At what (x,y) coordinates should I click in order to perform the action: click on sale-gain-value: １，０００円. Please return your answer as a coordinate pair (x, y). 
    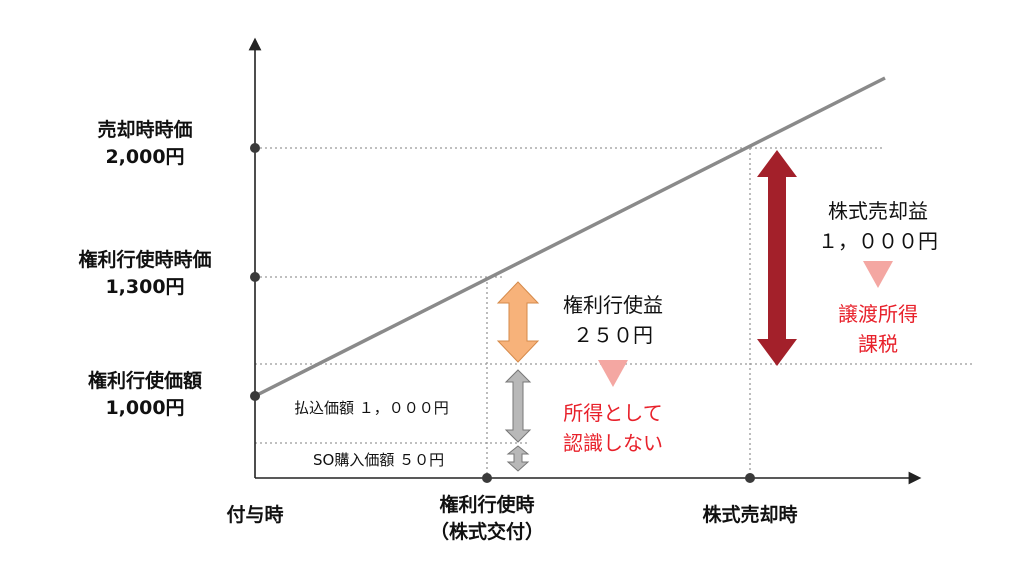
    Looking at the image, I should click on (878, 241).